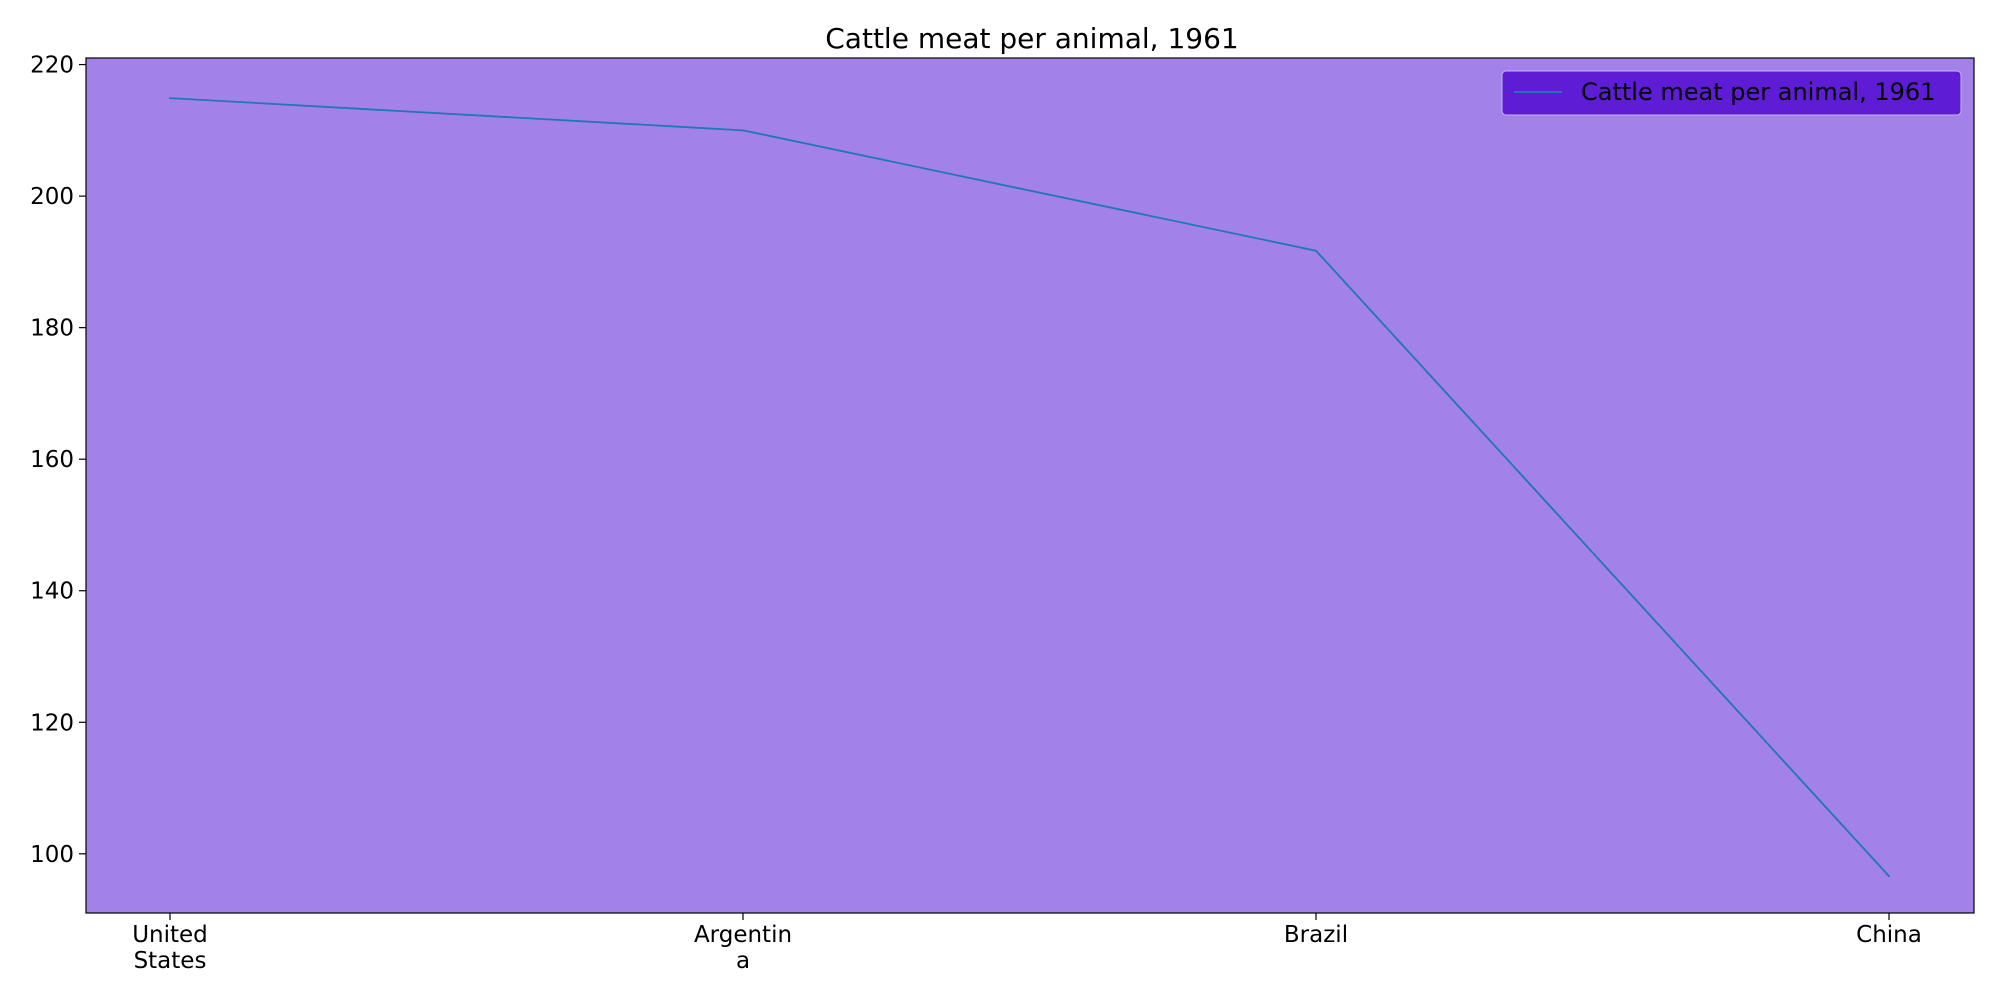 The width and height of the screenshot is (2000, 1000). Describe the element at coordinates (52, 460) in the screenshot. I see `y-tick-label: 160` at that location.